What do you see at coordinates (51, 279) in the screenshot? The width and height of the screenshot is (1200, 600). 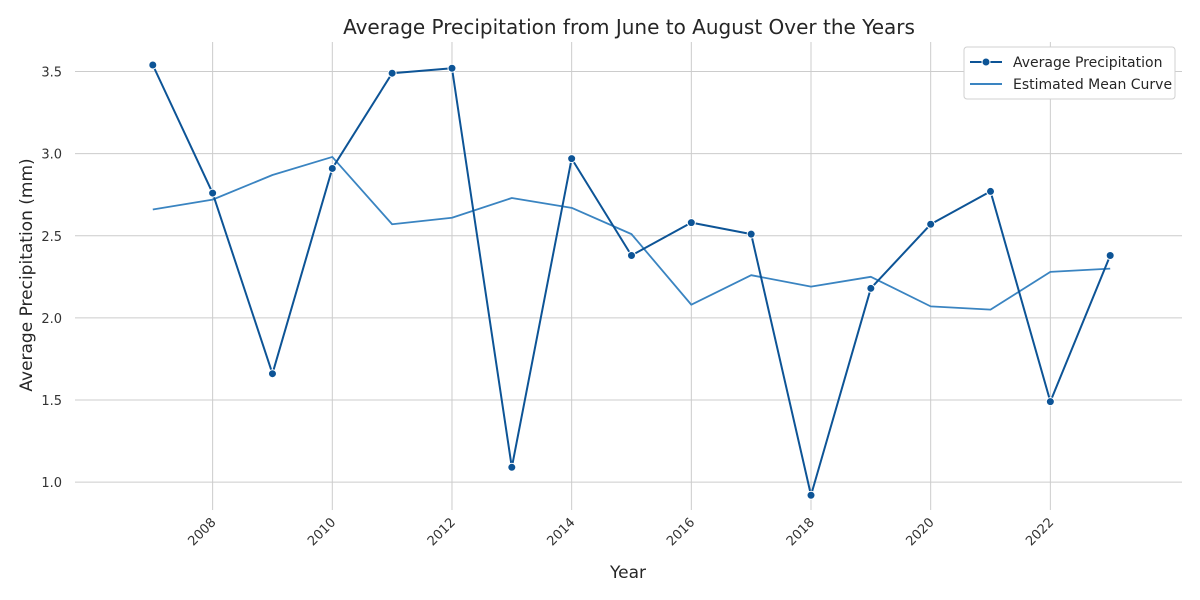 I see `y-axis-ticks: 1.0 1.5 2.0 2.5 3.0 3.5` at bounding box center [51, 279].